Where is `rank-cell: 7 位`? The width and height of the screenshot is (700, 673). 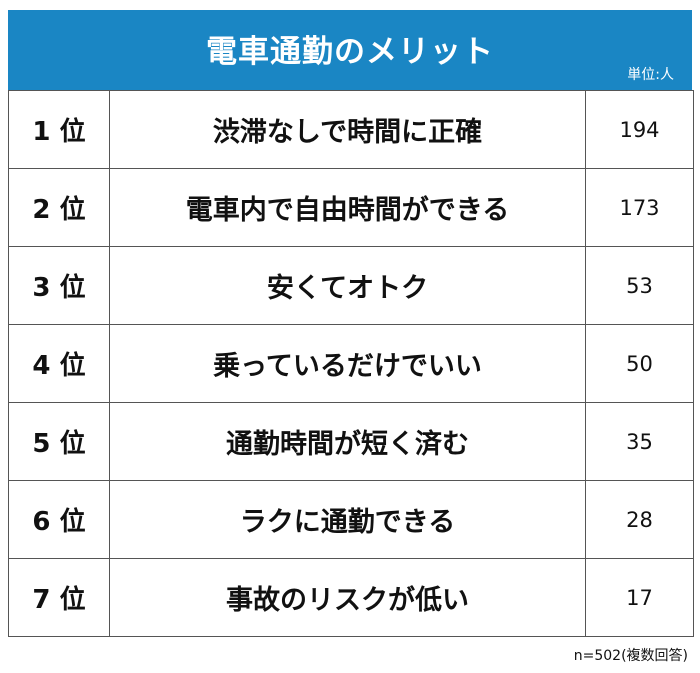 rank-cell: 7 位 is located at coordinates (59, 597).